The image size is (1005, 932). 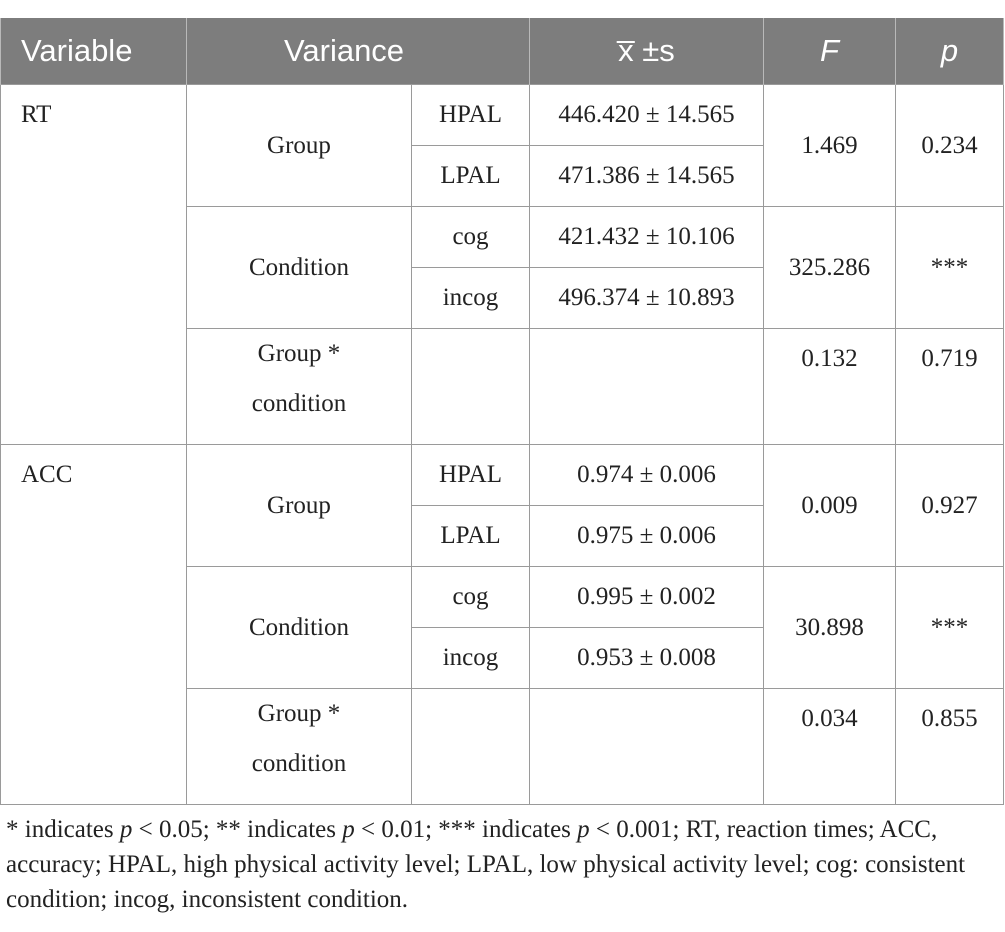 I want to click on variable-rt: RT, so click(x=93, y=264).